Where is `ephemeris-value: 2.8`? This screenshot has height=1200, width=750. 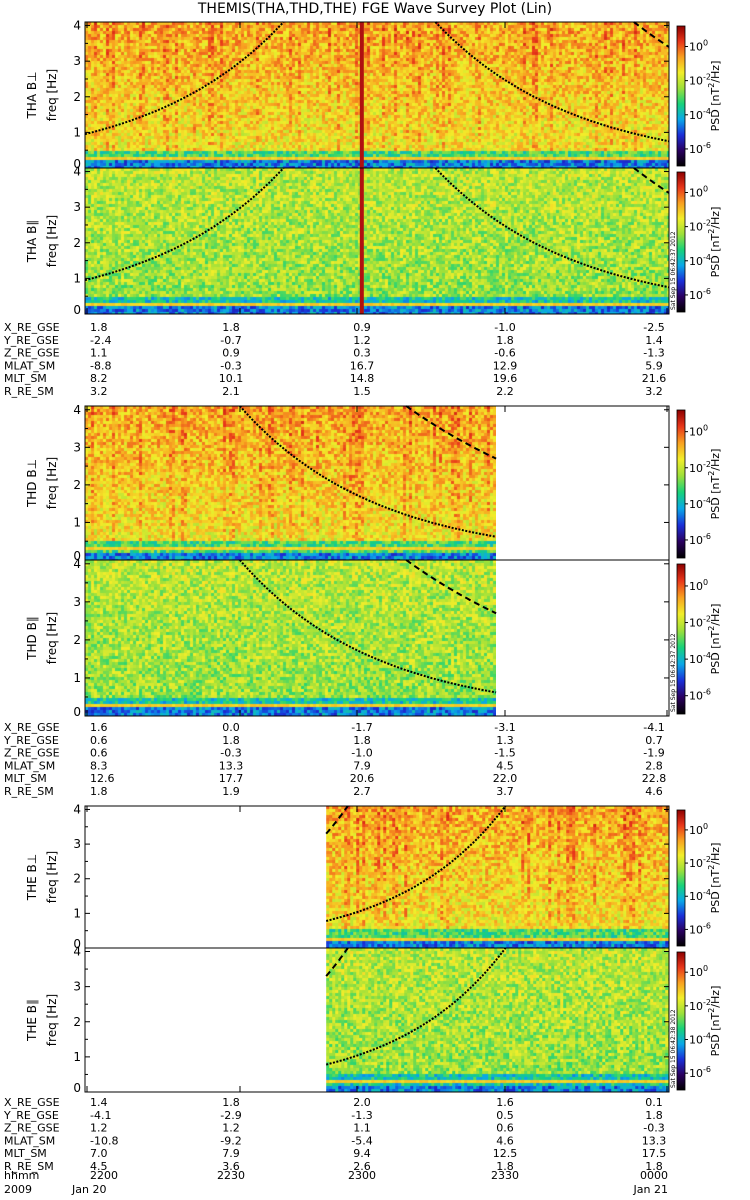
ephemeris-value: 2.8 is located at coordinates (654, 765).